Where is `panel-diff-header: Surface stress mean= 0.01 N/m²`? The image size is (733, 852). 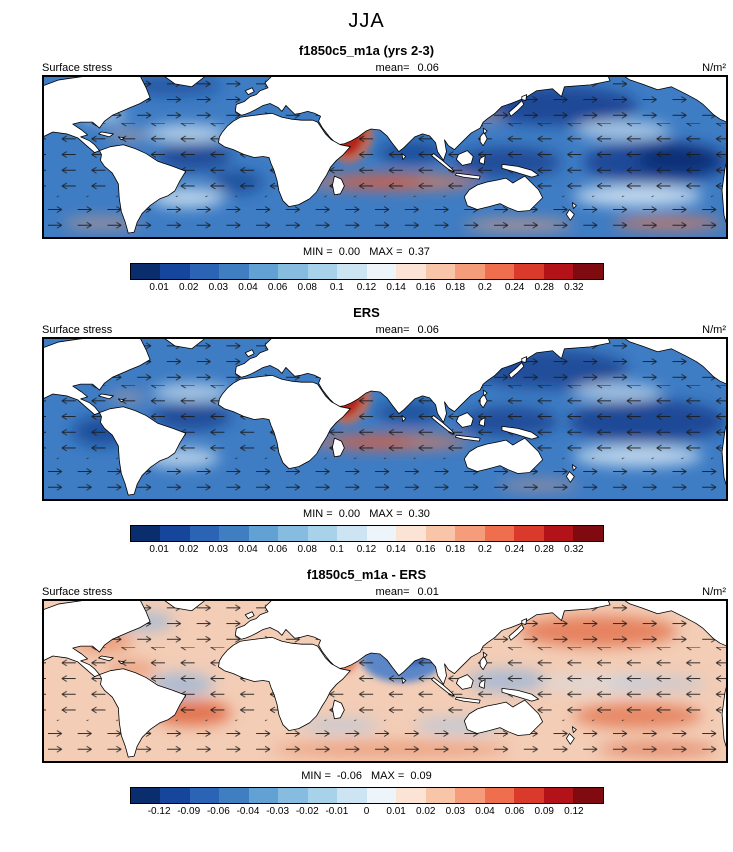 panel-diff-header: Surface stress mean= 0.01 N/m² is located at coordinates (384, 592).